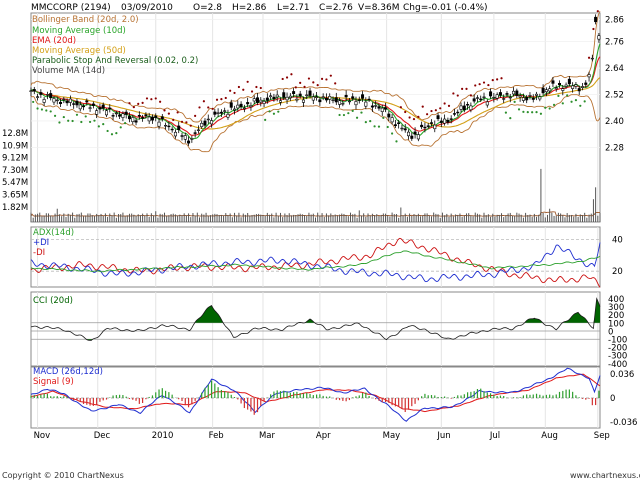  Describe the element at coordinates (315, 340) in the screenshot. I see `cci-area-lower` at that location.